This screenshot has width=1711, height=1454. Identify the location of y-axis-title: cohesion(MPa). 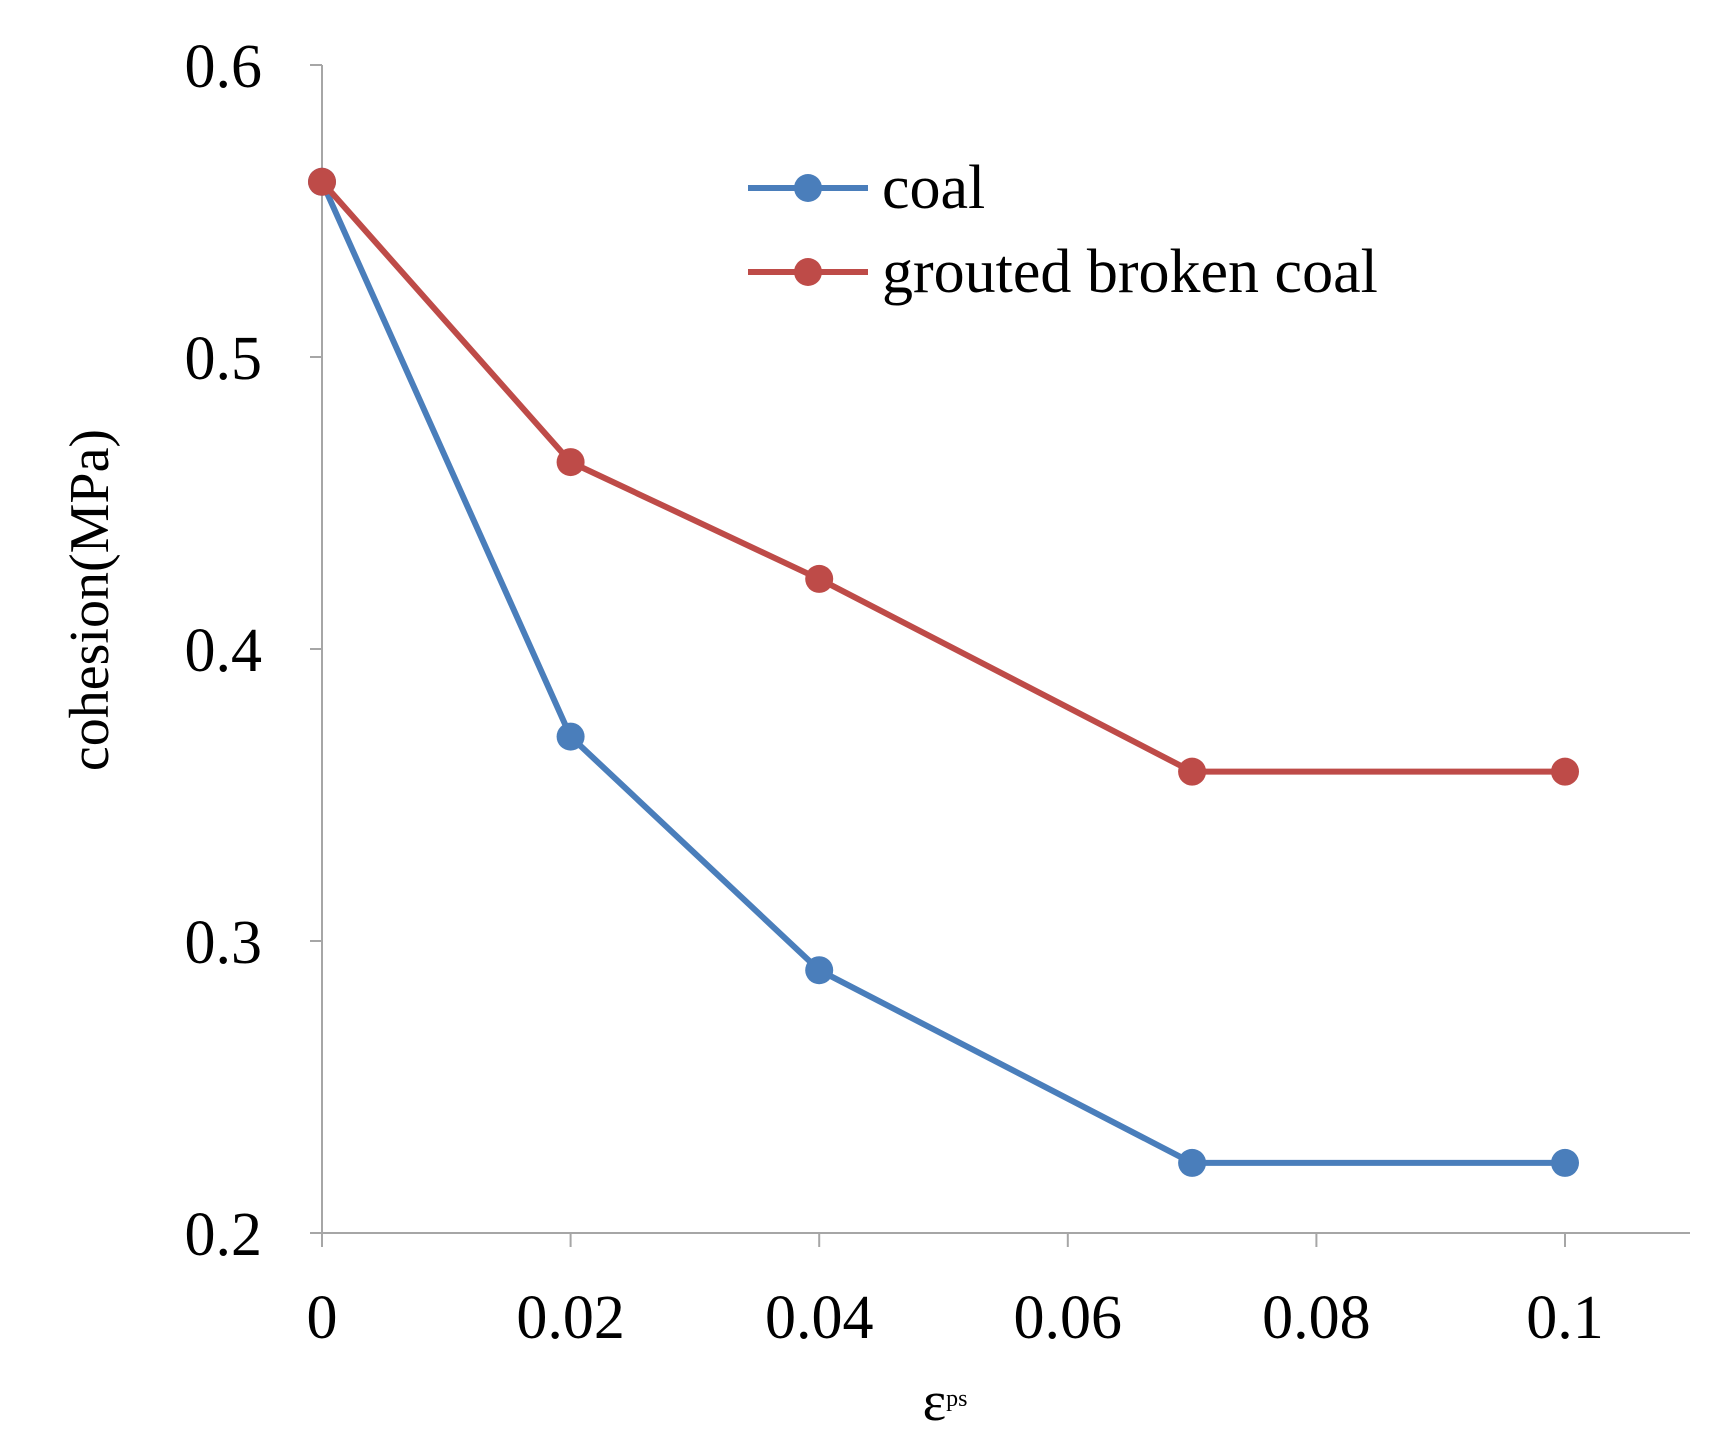
(90, 600).